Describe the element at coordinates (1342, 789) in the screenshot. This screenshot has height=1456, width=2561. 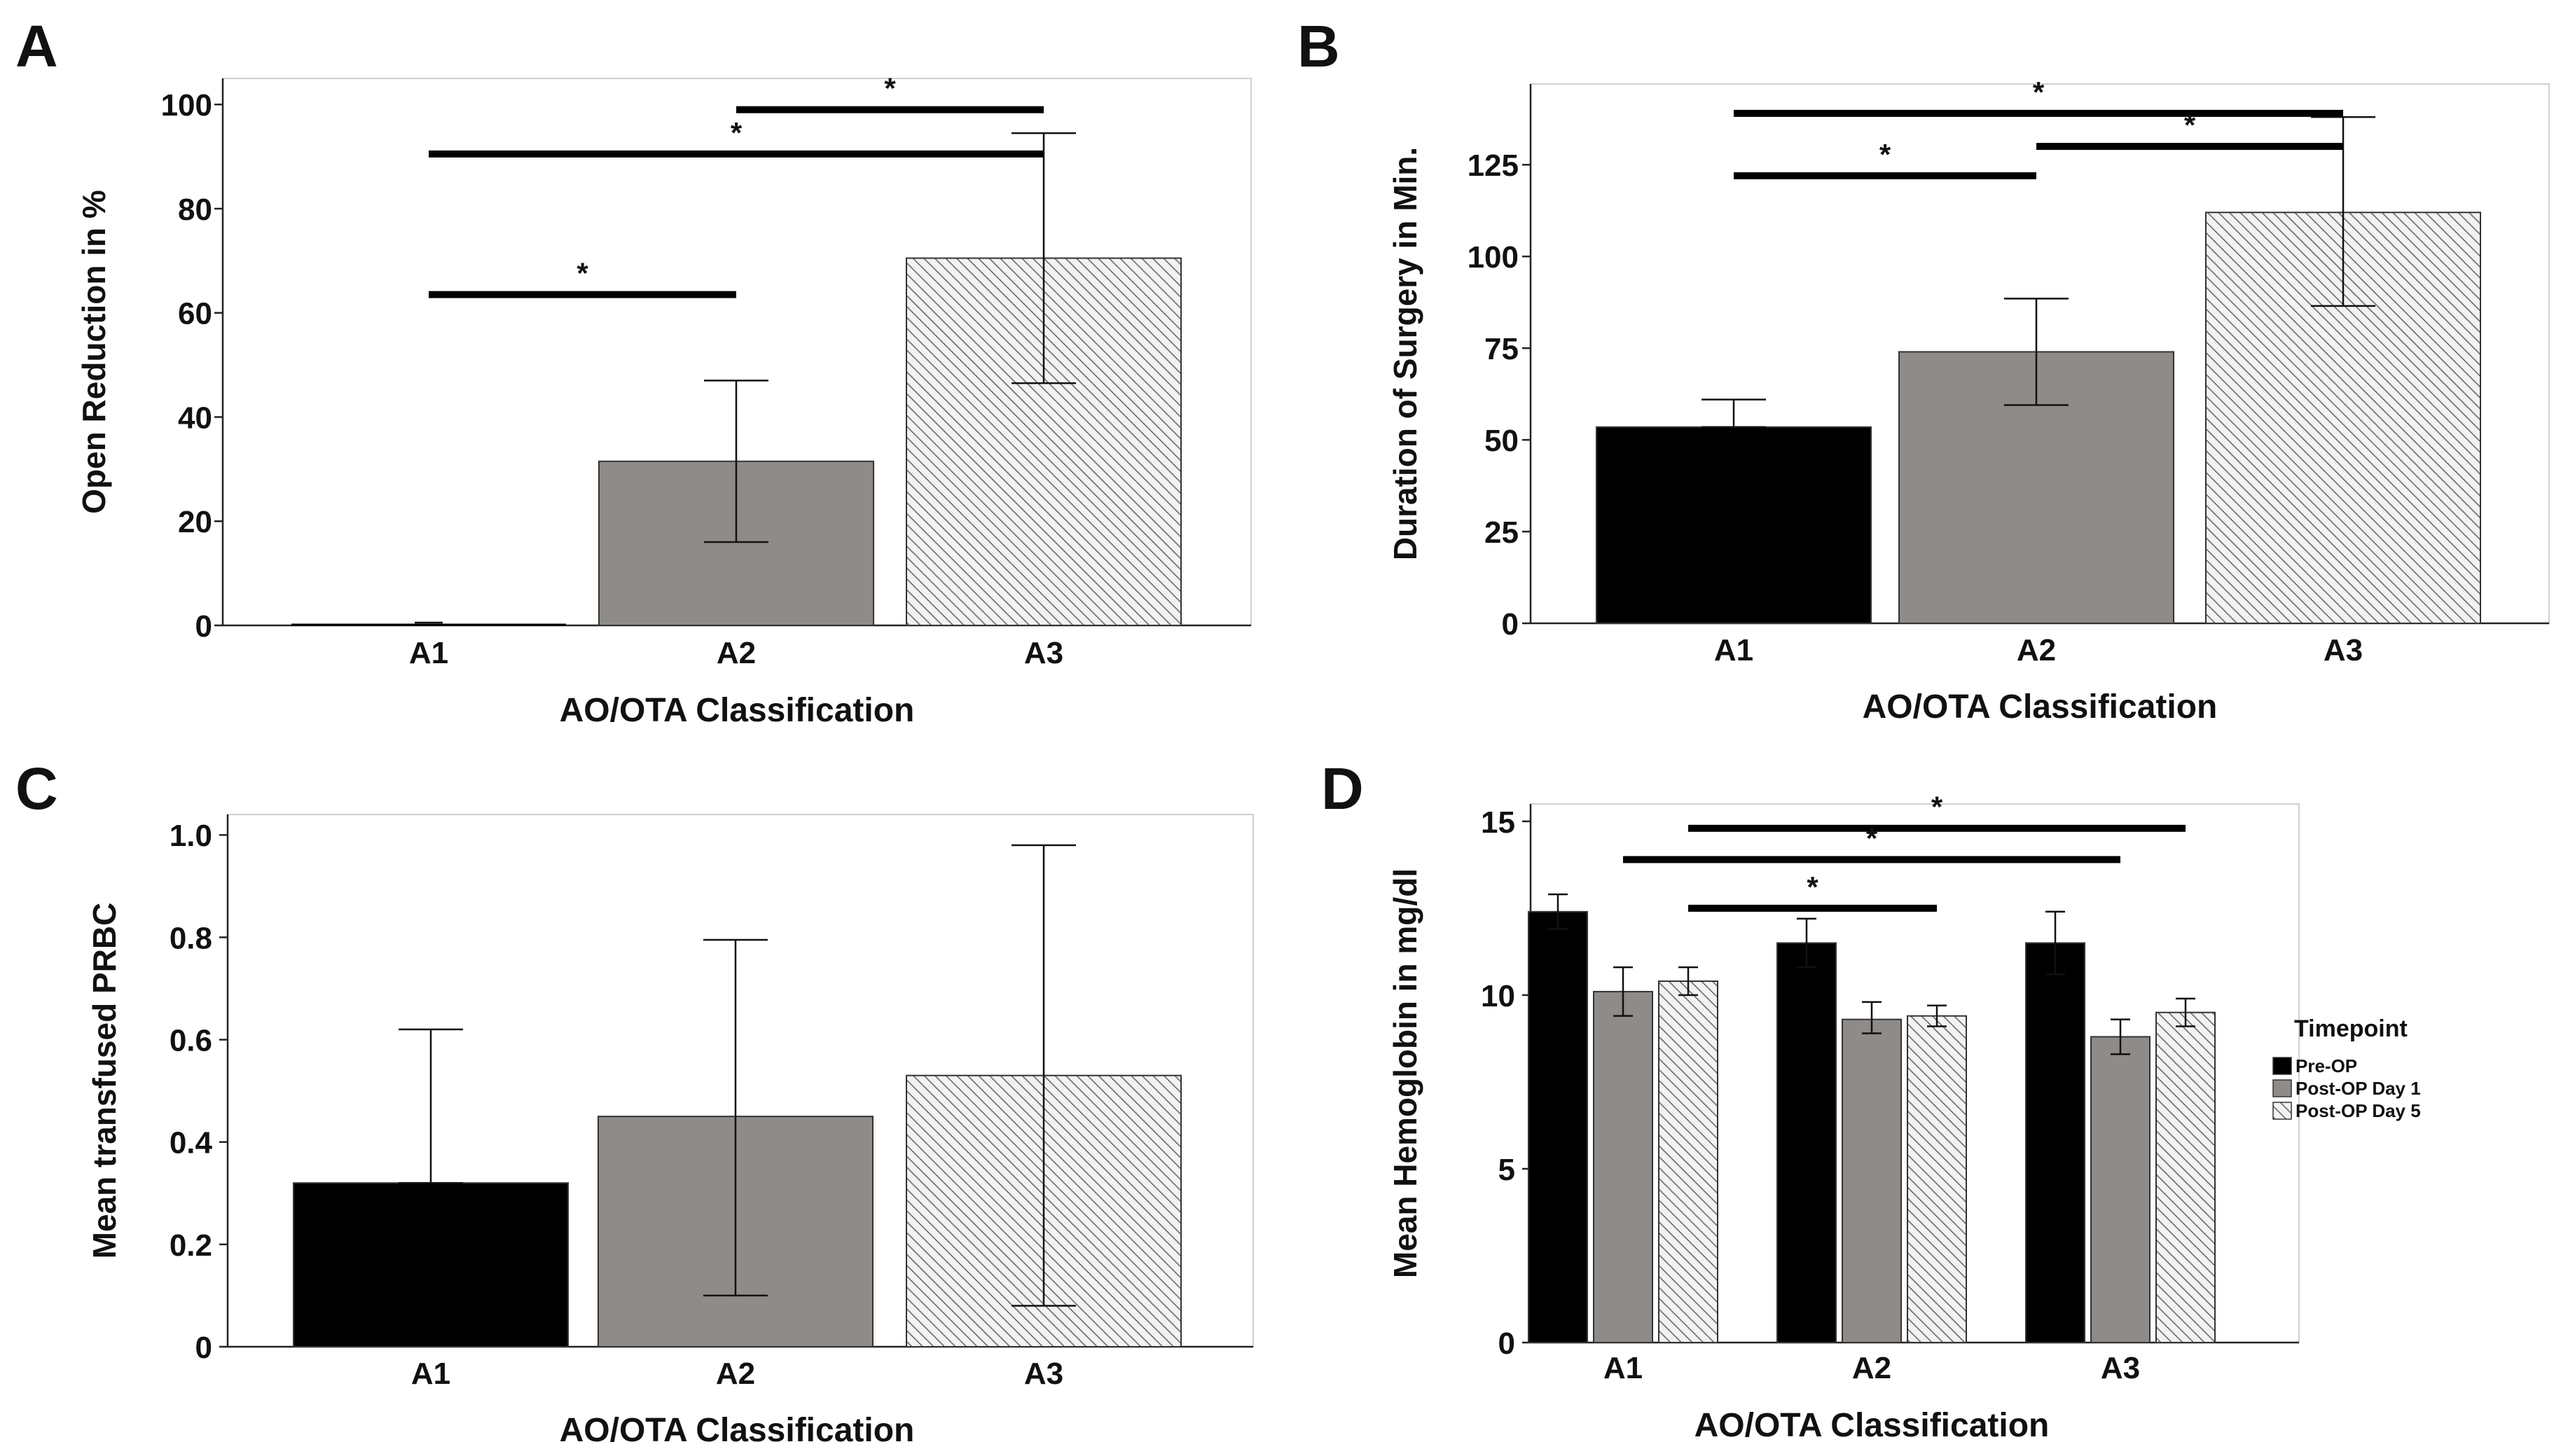
I see `panel-label-d: D` at that location.